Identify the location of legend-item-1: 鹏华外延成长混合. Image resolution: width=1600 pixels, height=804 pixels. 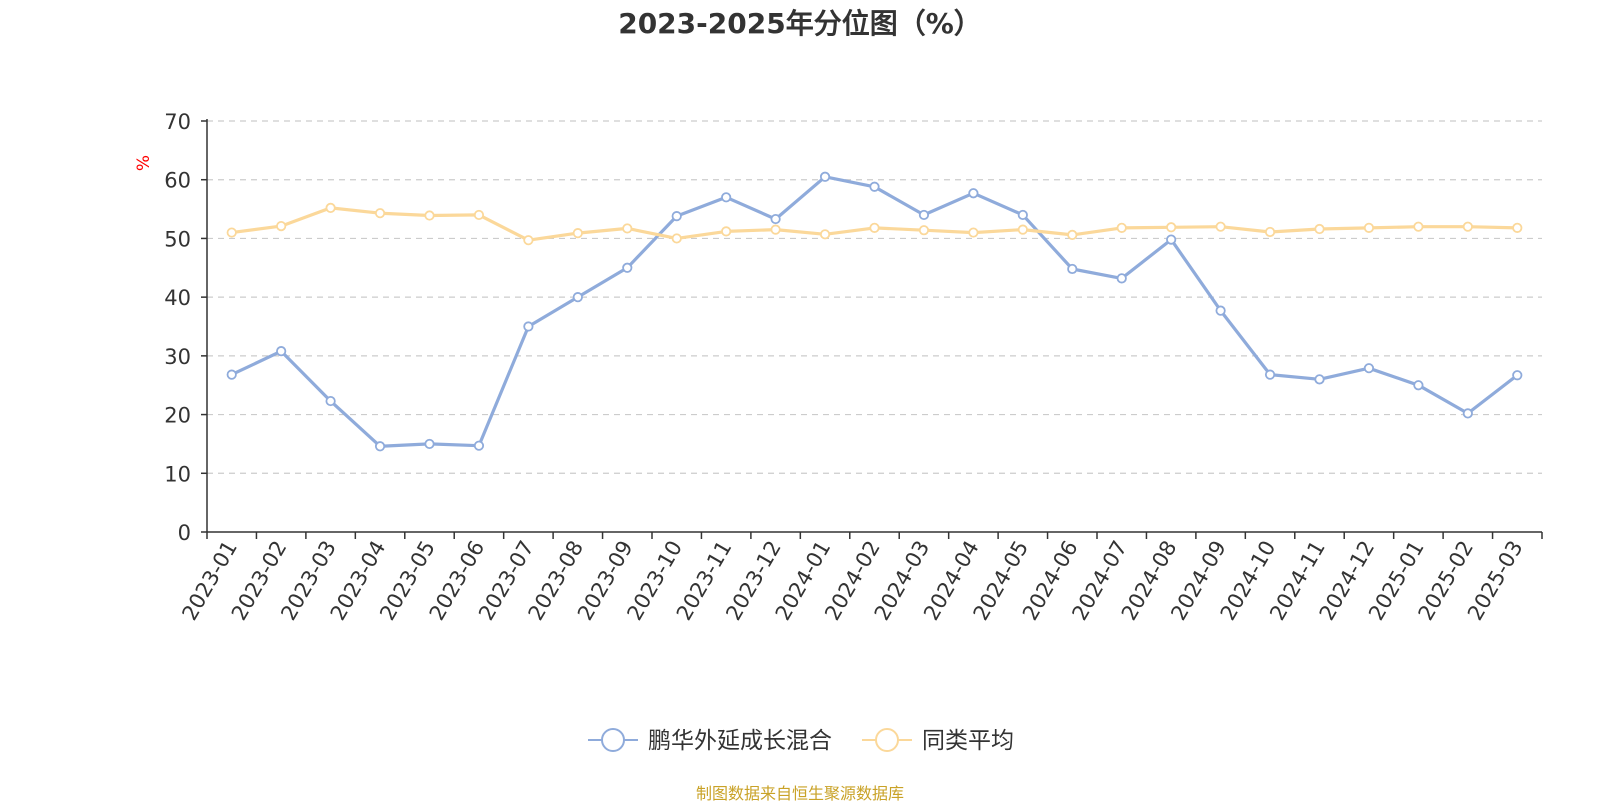
(710, 741).